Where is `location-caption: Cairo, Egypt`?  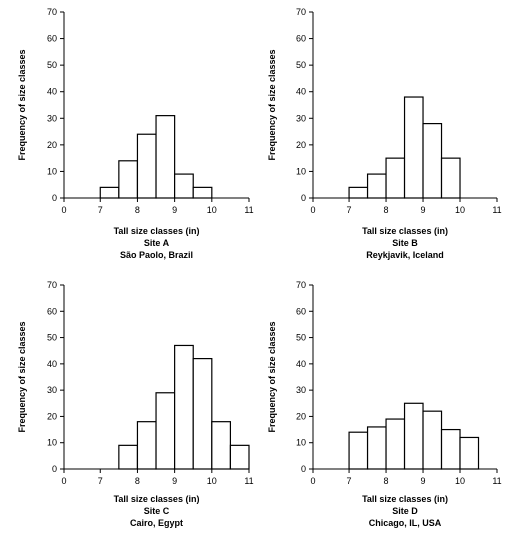 location-caption: Cairo, Egypt is located at coordinates (156, 523).